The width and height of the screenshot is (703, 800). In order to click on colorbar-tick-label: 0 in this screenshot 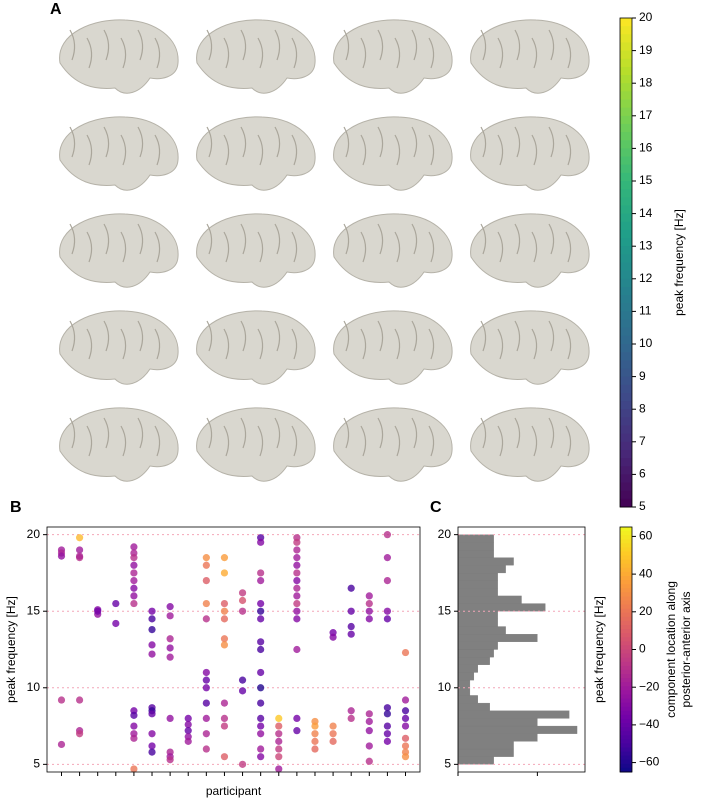, I will do `click(642, 649)`.